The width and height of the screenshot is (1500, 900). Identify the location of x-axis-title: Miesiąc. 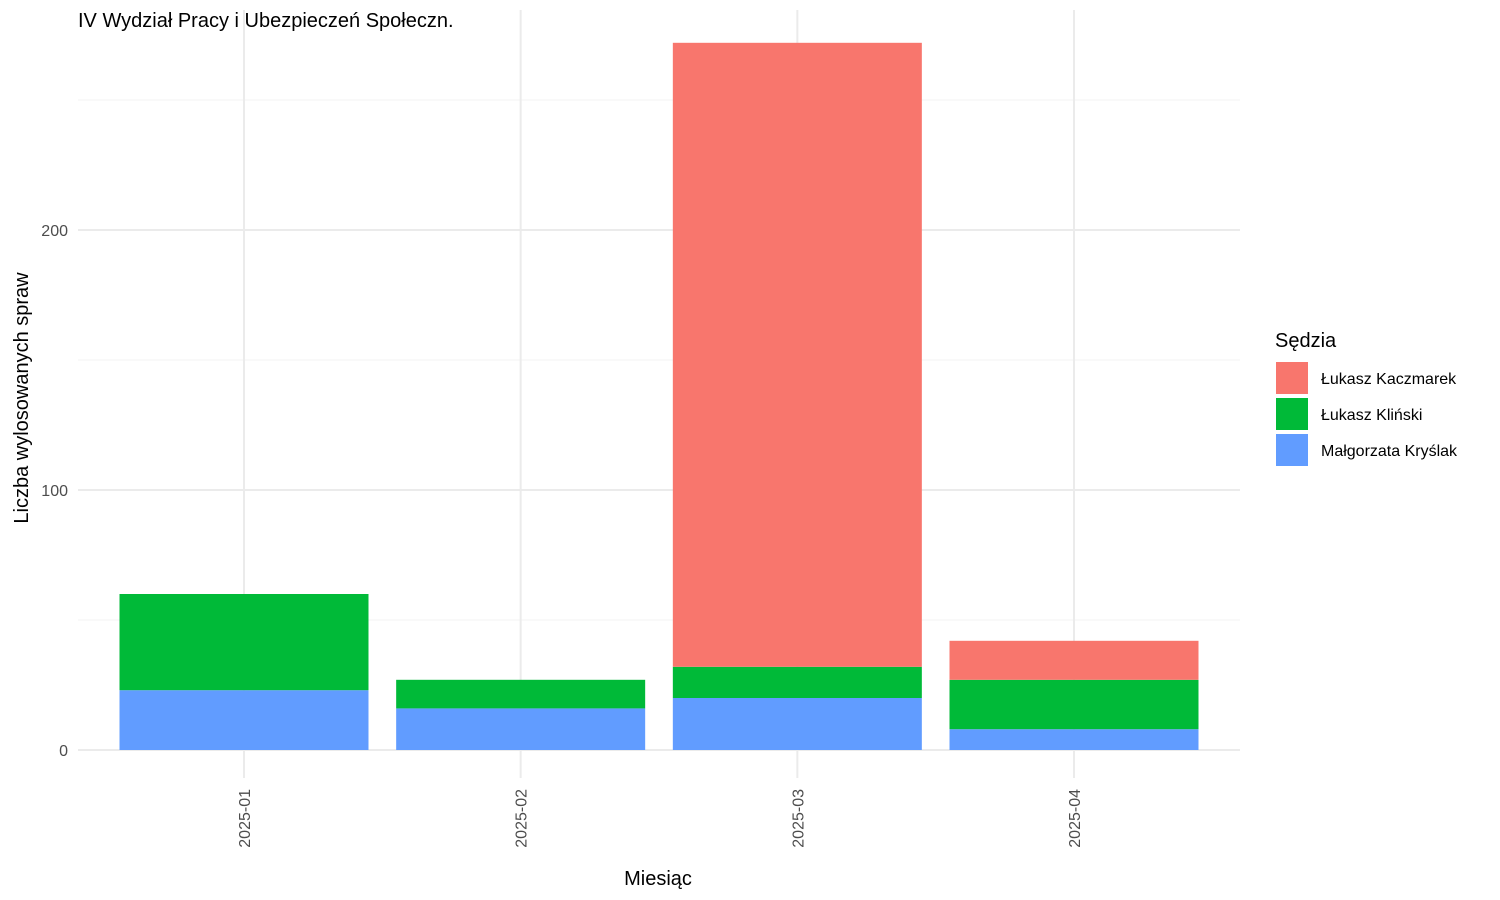
(658, 879).